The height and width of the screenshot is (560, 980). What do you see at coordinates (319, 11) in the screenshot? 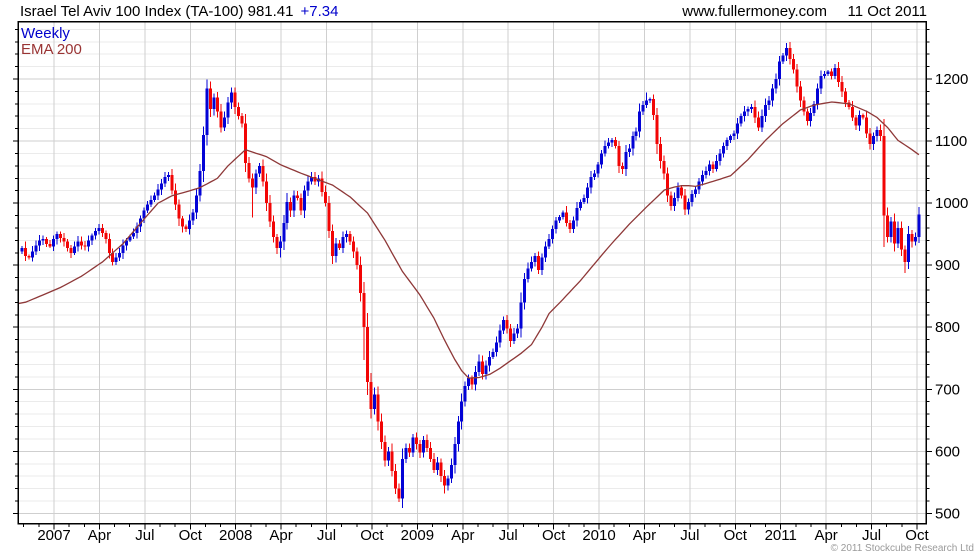
I see `price-change-badge: +7.34` at bounding box center [319, 11].